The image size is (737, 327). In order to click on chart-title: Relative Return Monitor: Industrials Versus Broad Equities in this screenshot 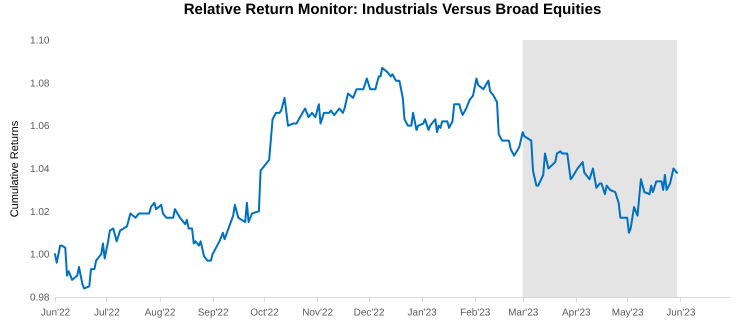, I will do `click(393, 9)`.